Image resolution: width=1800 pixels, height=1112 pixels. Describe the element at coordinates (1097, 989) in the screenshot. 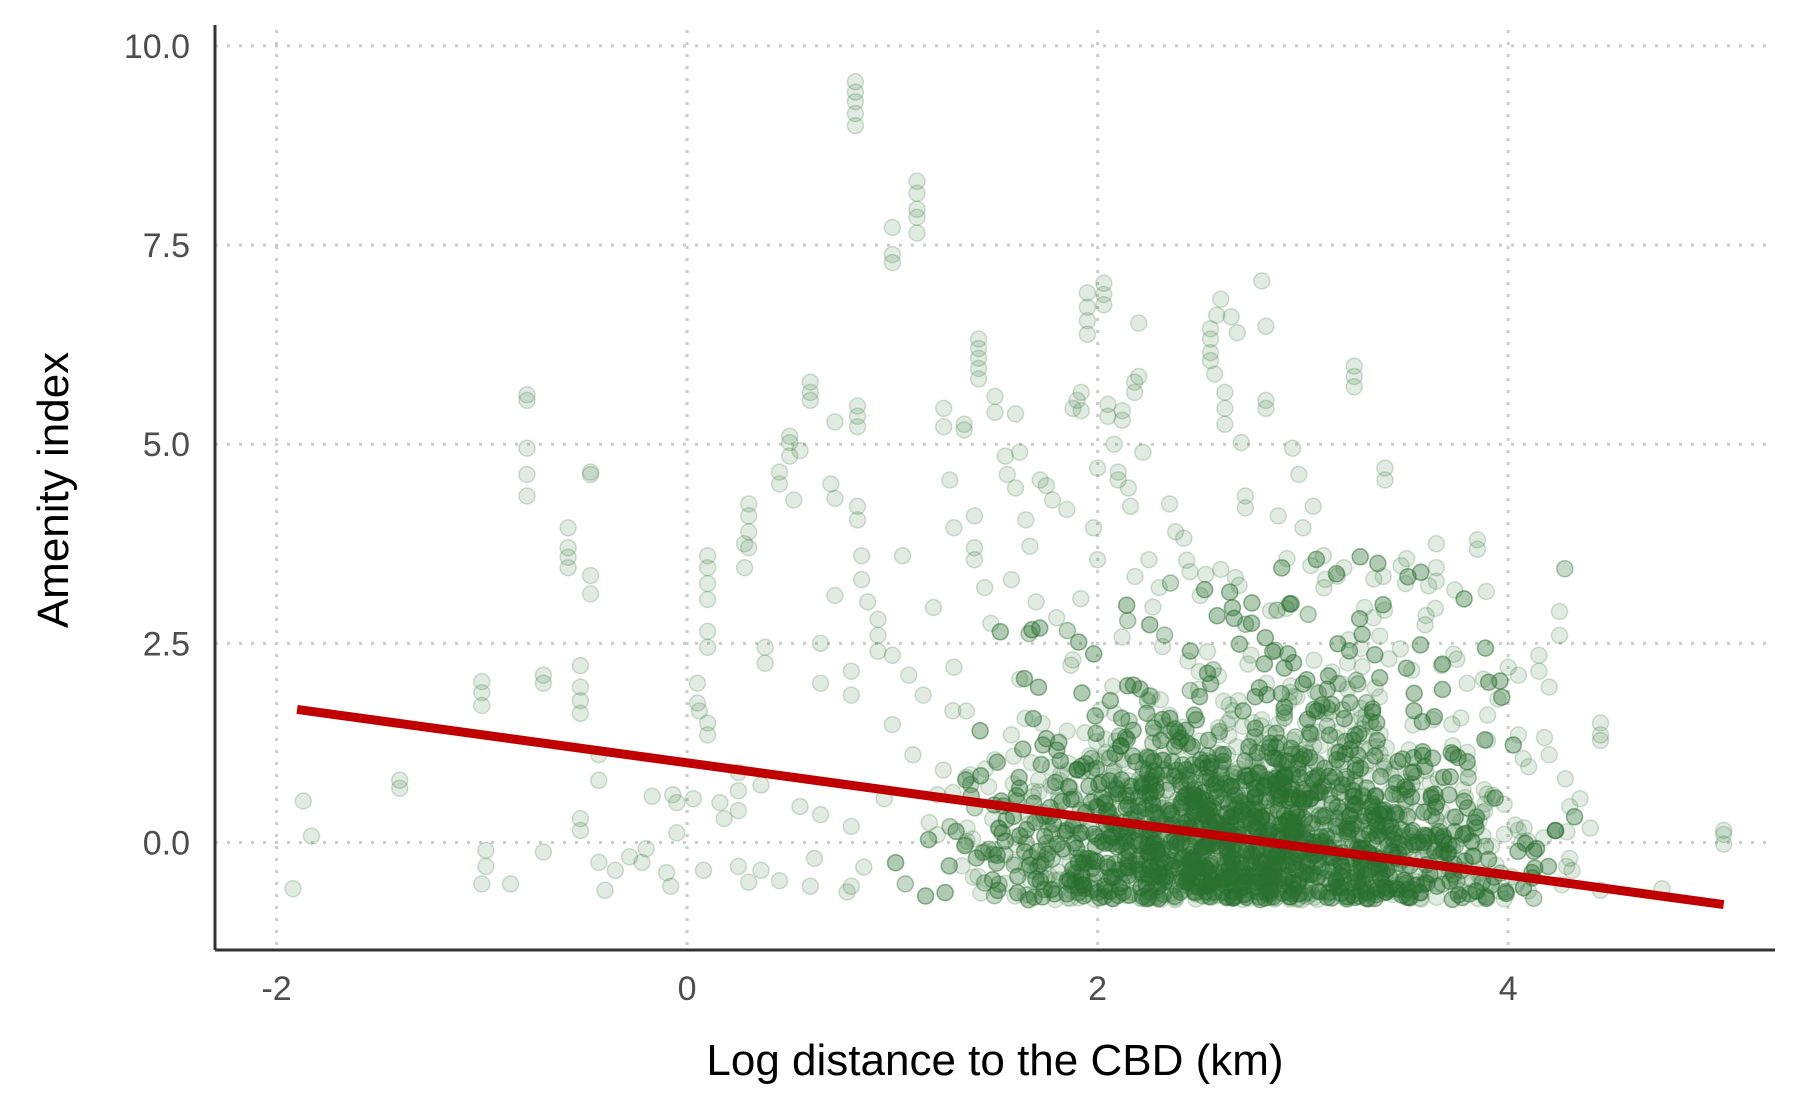

I see `x-tick-label: 2` at that location.